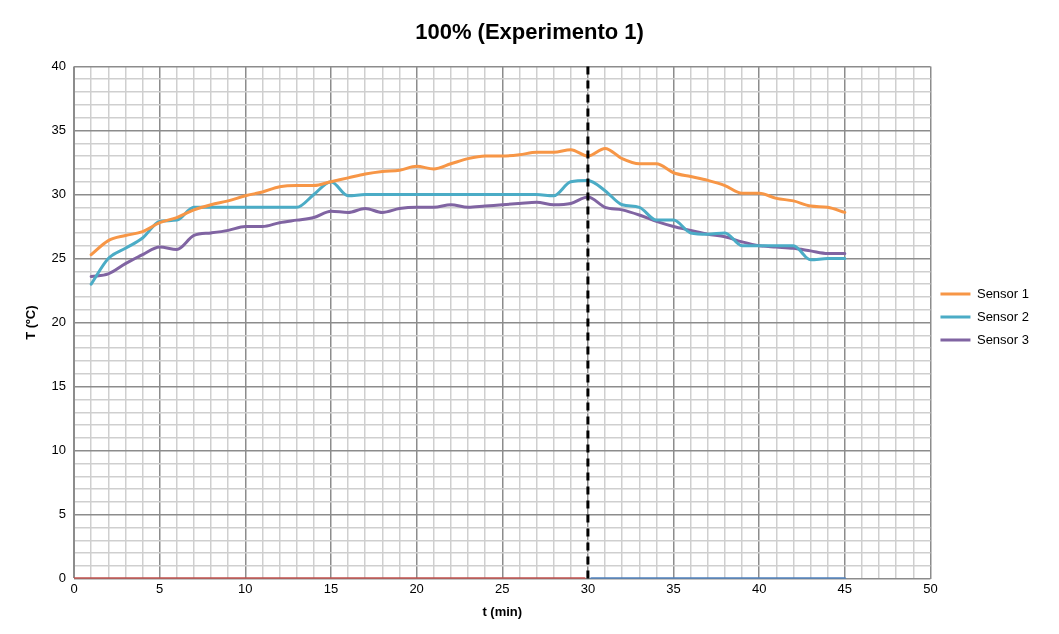 This screenshot has width=1059, height=634. I want to click on y-tick-label: 10, so click(59, 450).